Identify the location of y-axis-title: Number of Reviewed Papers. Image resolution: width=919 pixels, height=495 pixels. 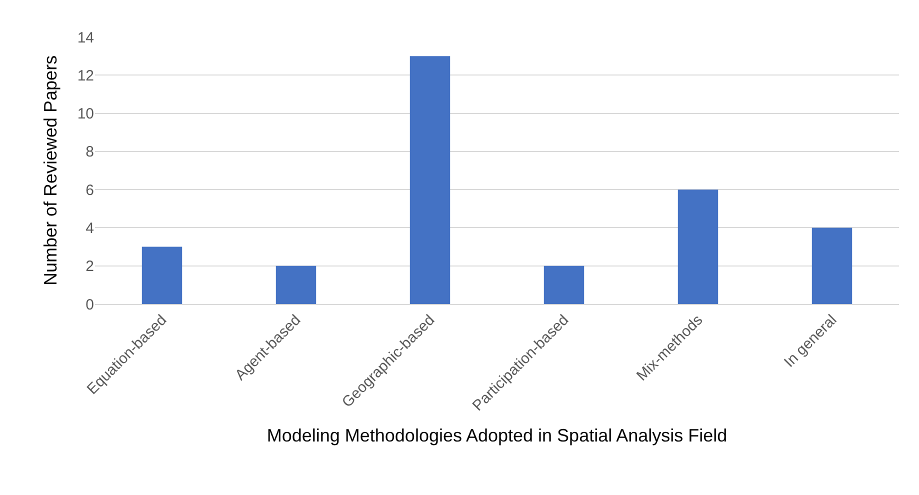
(50, 170).